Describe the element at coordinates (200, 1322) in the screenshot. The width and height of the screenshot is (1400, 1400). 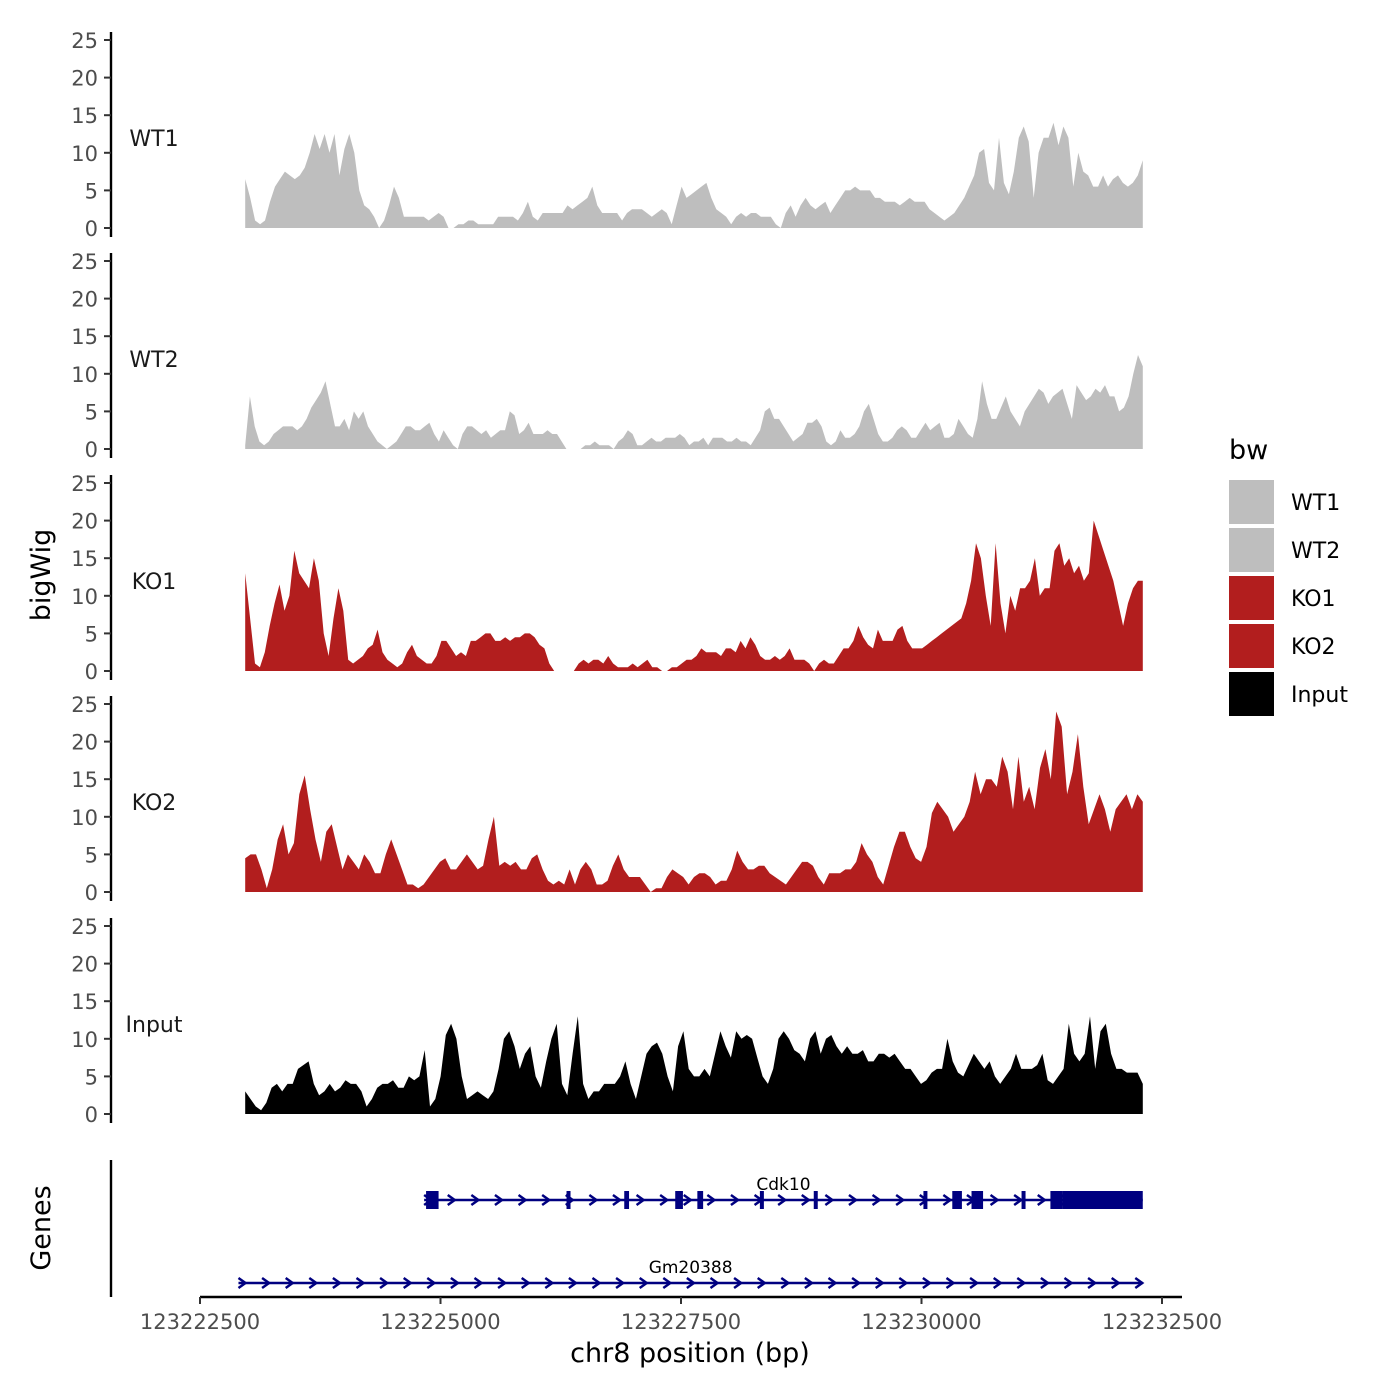
I see `x-tick-label: 123222500` at that location.